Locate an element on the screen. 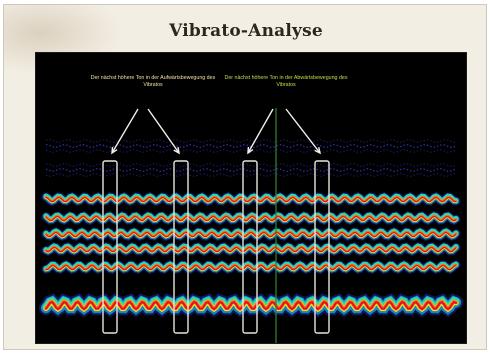  faint-partials is located at coordinates (251, 158).